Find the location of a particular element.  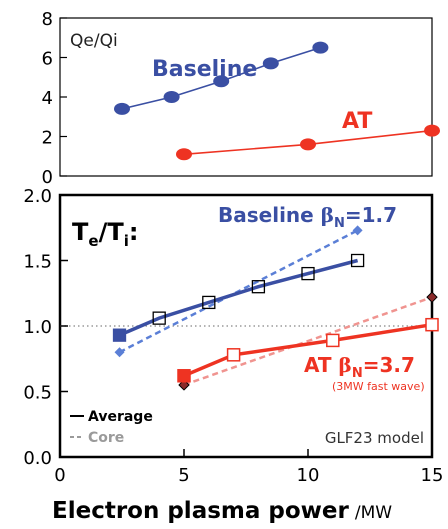

bottom-y-tick-label: 0.0 is located at coordinates (37, 458).